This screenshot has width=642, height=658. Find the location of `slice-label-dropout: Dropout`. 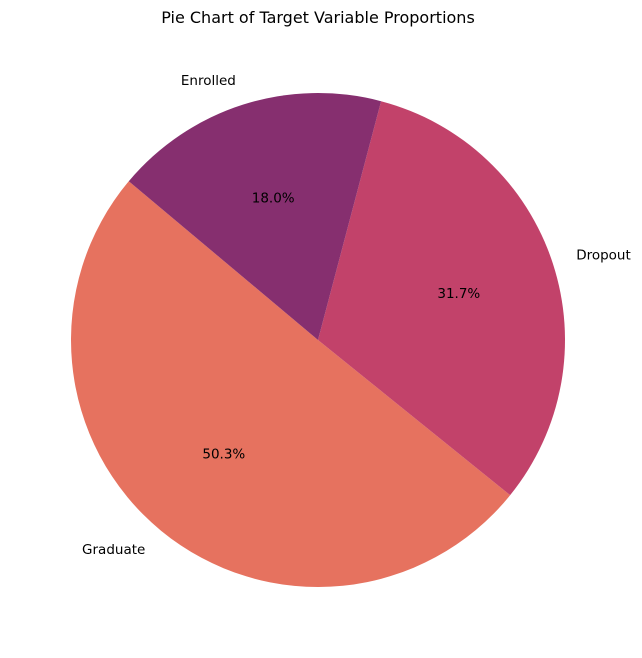

slice-label-dropout: Dropout is located at coordinates (603, 255).